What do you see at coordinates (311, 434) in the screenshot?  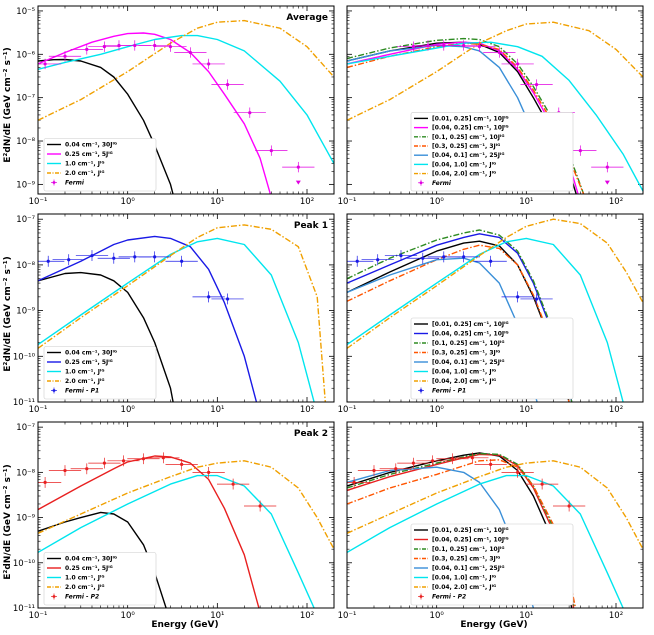 I see `panel-title: Peak 2` at bounding box center [311, 434].